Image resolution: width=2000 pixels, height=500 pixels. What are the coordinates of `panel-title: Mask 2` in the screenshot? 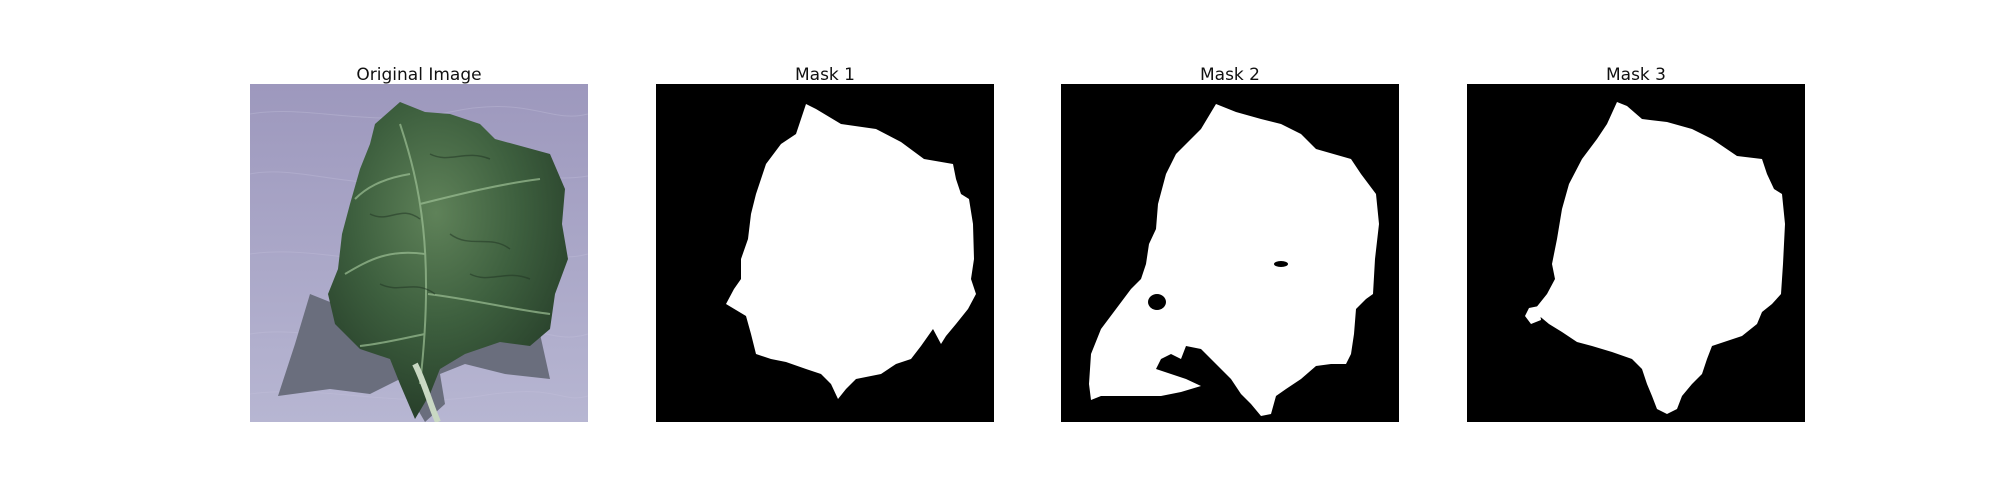 It's located at (1230, 75).